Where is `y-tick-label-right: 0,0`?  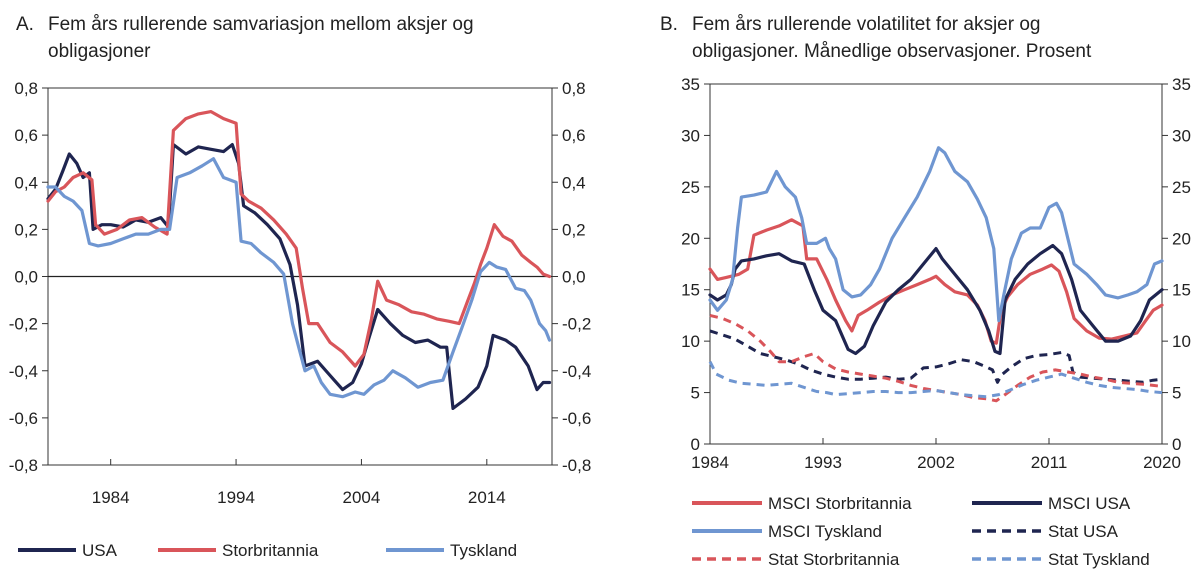 y-tick-label-right: 0,0 is located at coordinates (574, 277).